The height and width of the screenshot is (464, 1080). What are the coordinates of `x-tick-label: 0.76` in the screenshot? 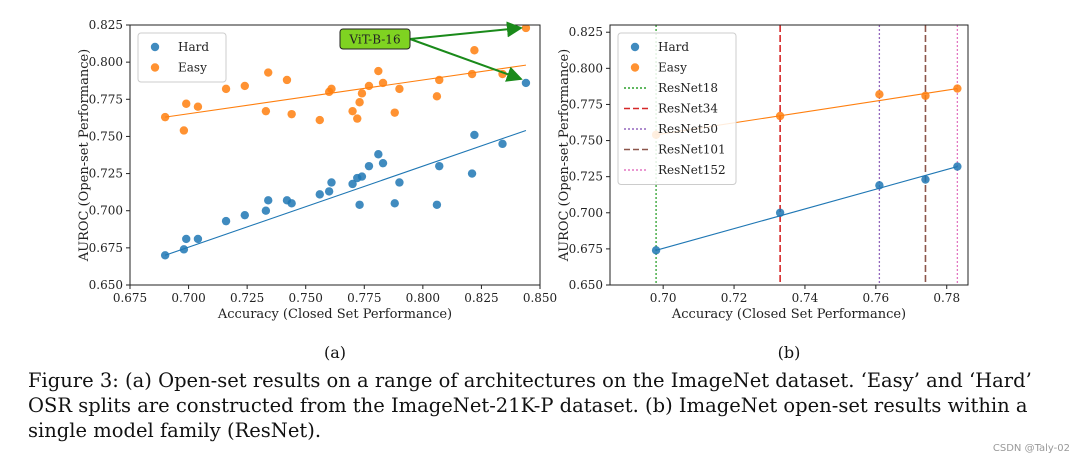 It's located at (875, 298).